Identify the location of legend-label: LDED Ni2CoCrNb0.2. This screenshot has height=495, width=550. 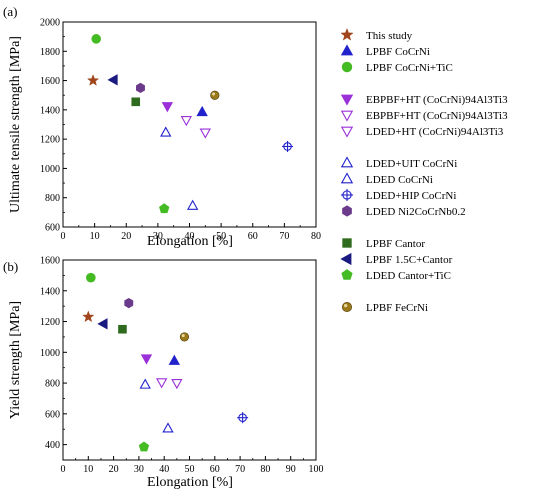
(416, 212).